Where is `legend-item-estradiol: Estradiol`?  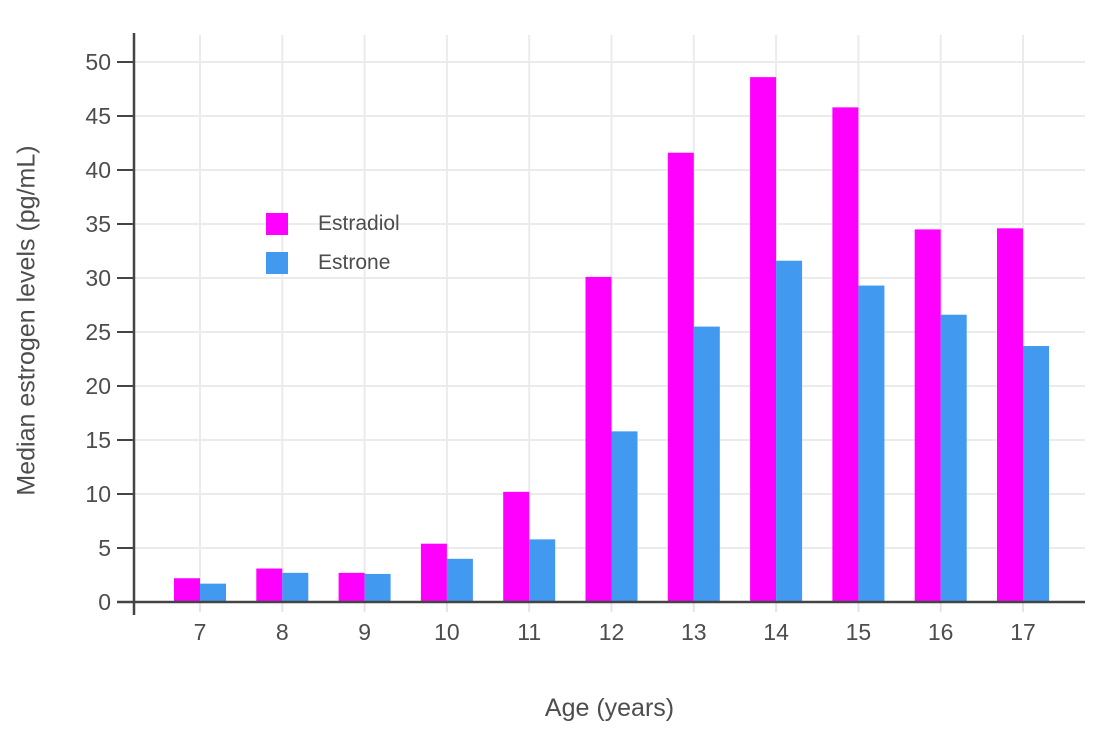 legend-item-estradiol: Estradiol is located at coordinates (333, 224).